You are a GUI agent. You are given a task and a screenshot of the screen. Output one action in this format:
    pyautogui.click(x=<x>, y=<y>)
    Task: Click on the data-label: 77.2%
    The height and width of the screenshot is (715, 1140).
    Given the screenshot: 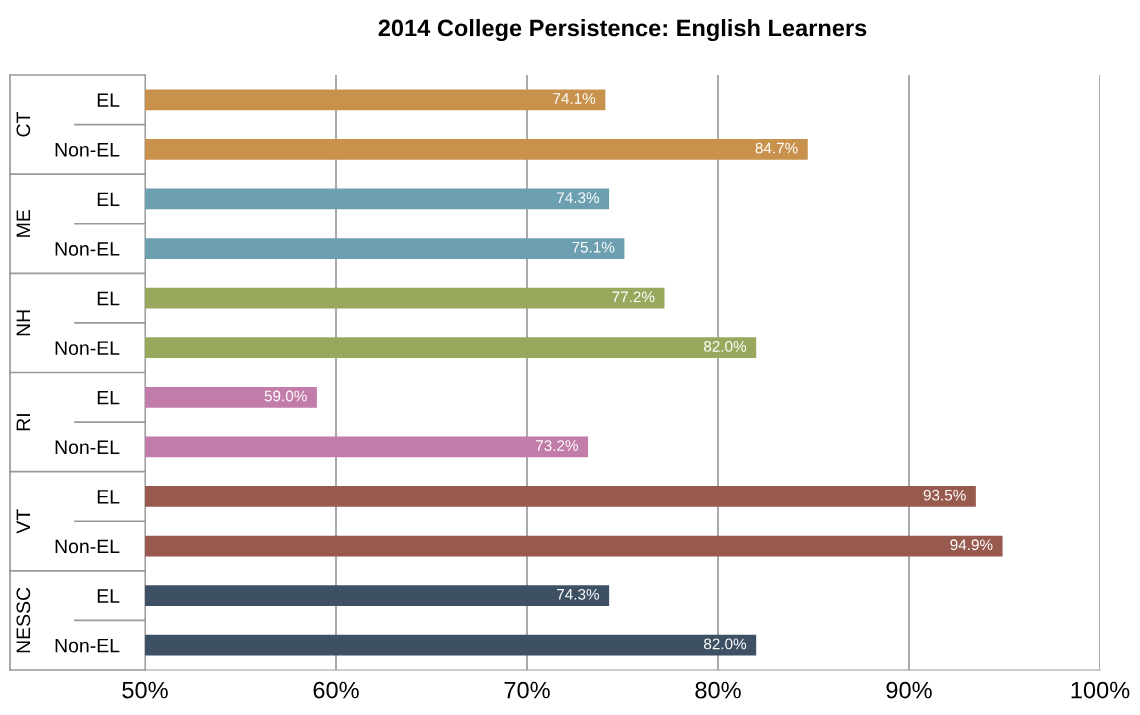 What is the action you would take?
    pyautogui.click(x=633, y=297)
    